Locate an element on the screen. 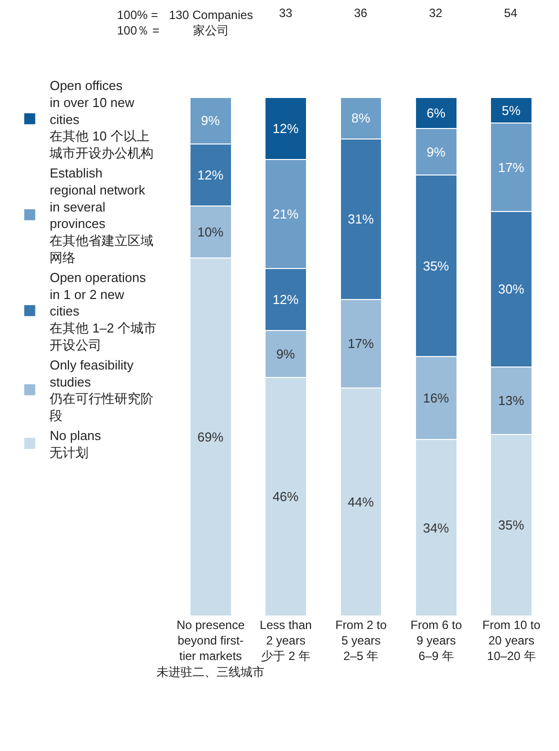 The width and height of the screenshot is (559, 751). data-label: 30% is located at coordinates (511, 289).